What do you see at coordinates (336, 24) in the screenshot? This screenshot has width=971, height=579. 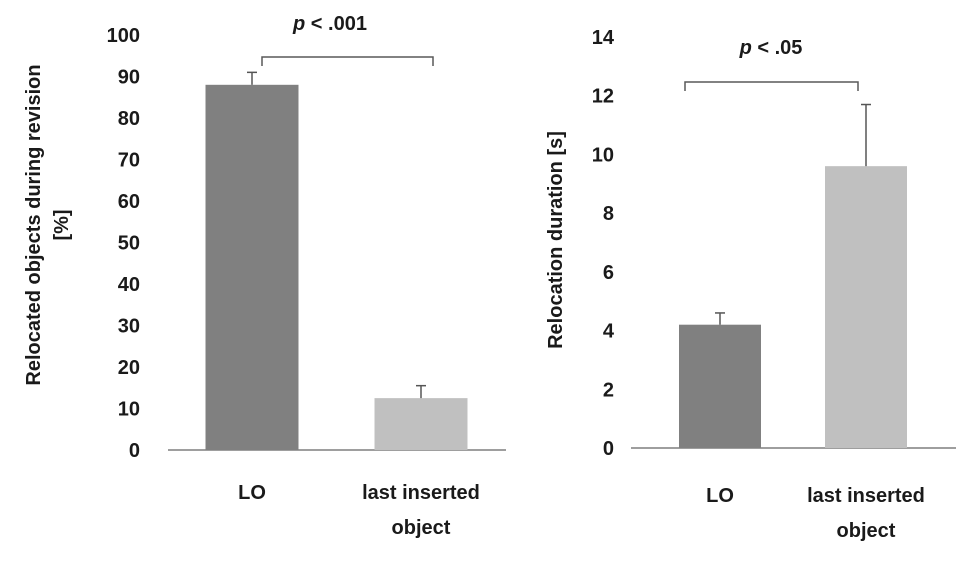 I see `p-value: < .001` at bounding box center [336, 24].